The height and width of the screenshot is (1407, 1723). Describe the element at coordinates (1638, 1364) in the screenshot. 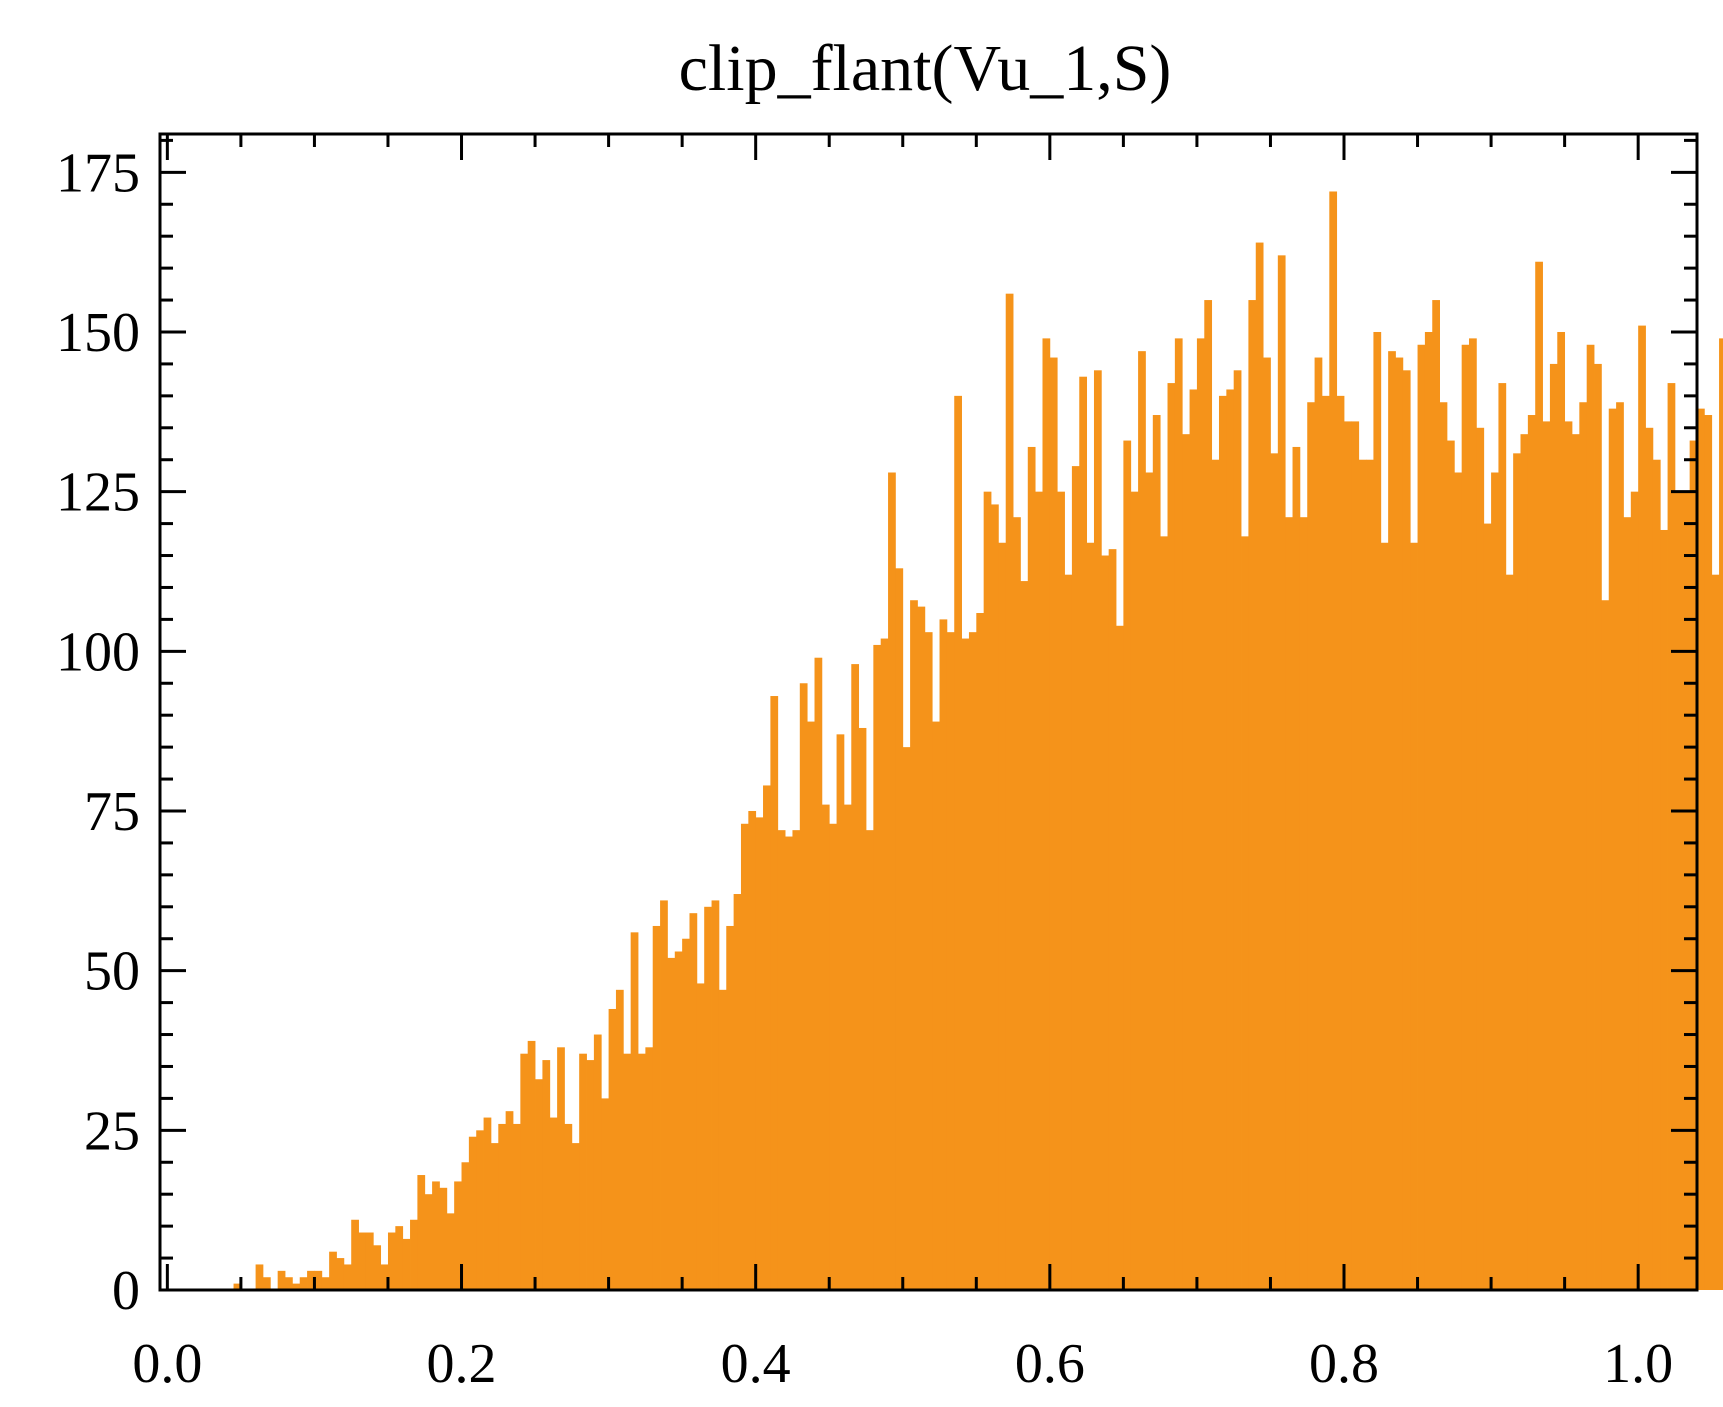

I see `x-tick-label: 1.0` at that location.